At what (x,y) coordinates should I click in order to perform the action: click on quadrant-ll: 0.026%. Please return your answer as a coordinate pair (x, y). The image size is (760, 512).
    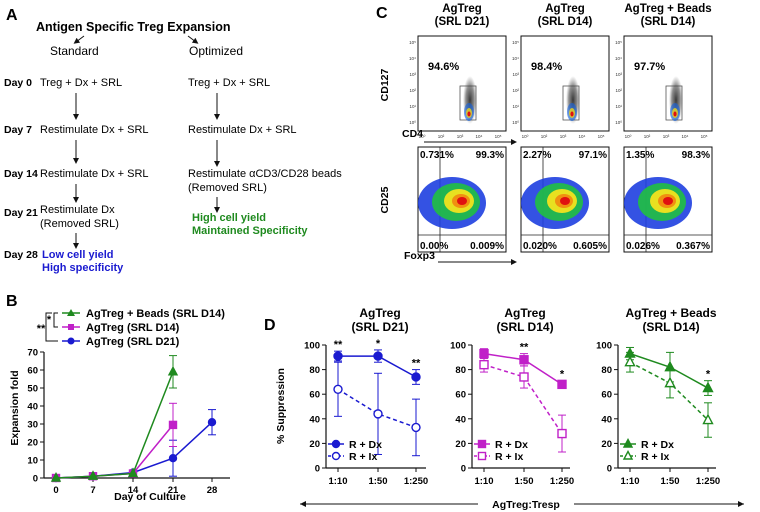
    Looking at the image, I should click on (643, 246).